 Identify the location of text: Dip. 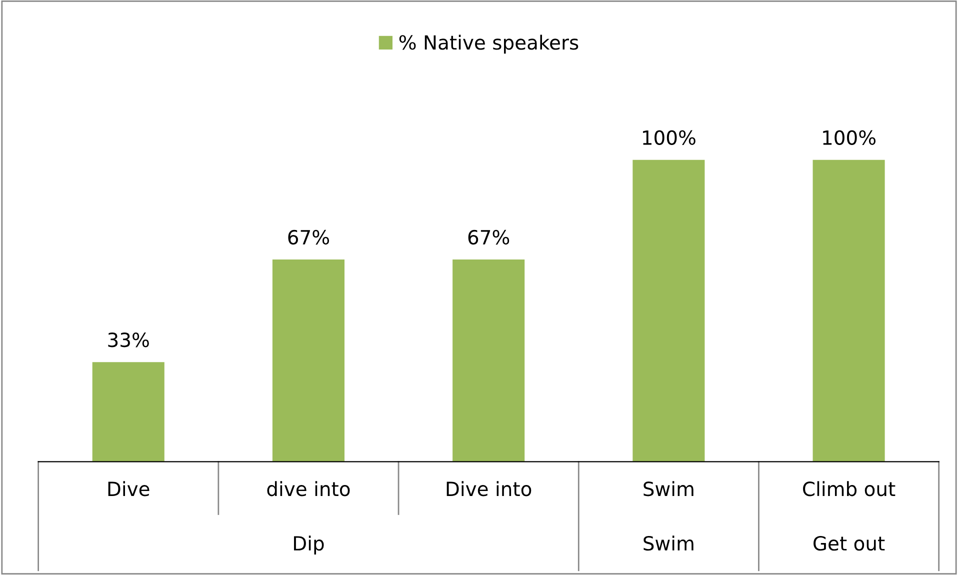
(309, 545).